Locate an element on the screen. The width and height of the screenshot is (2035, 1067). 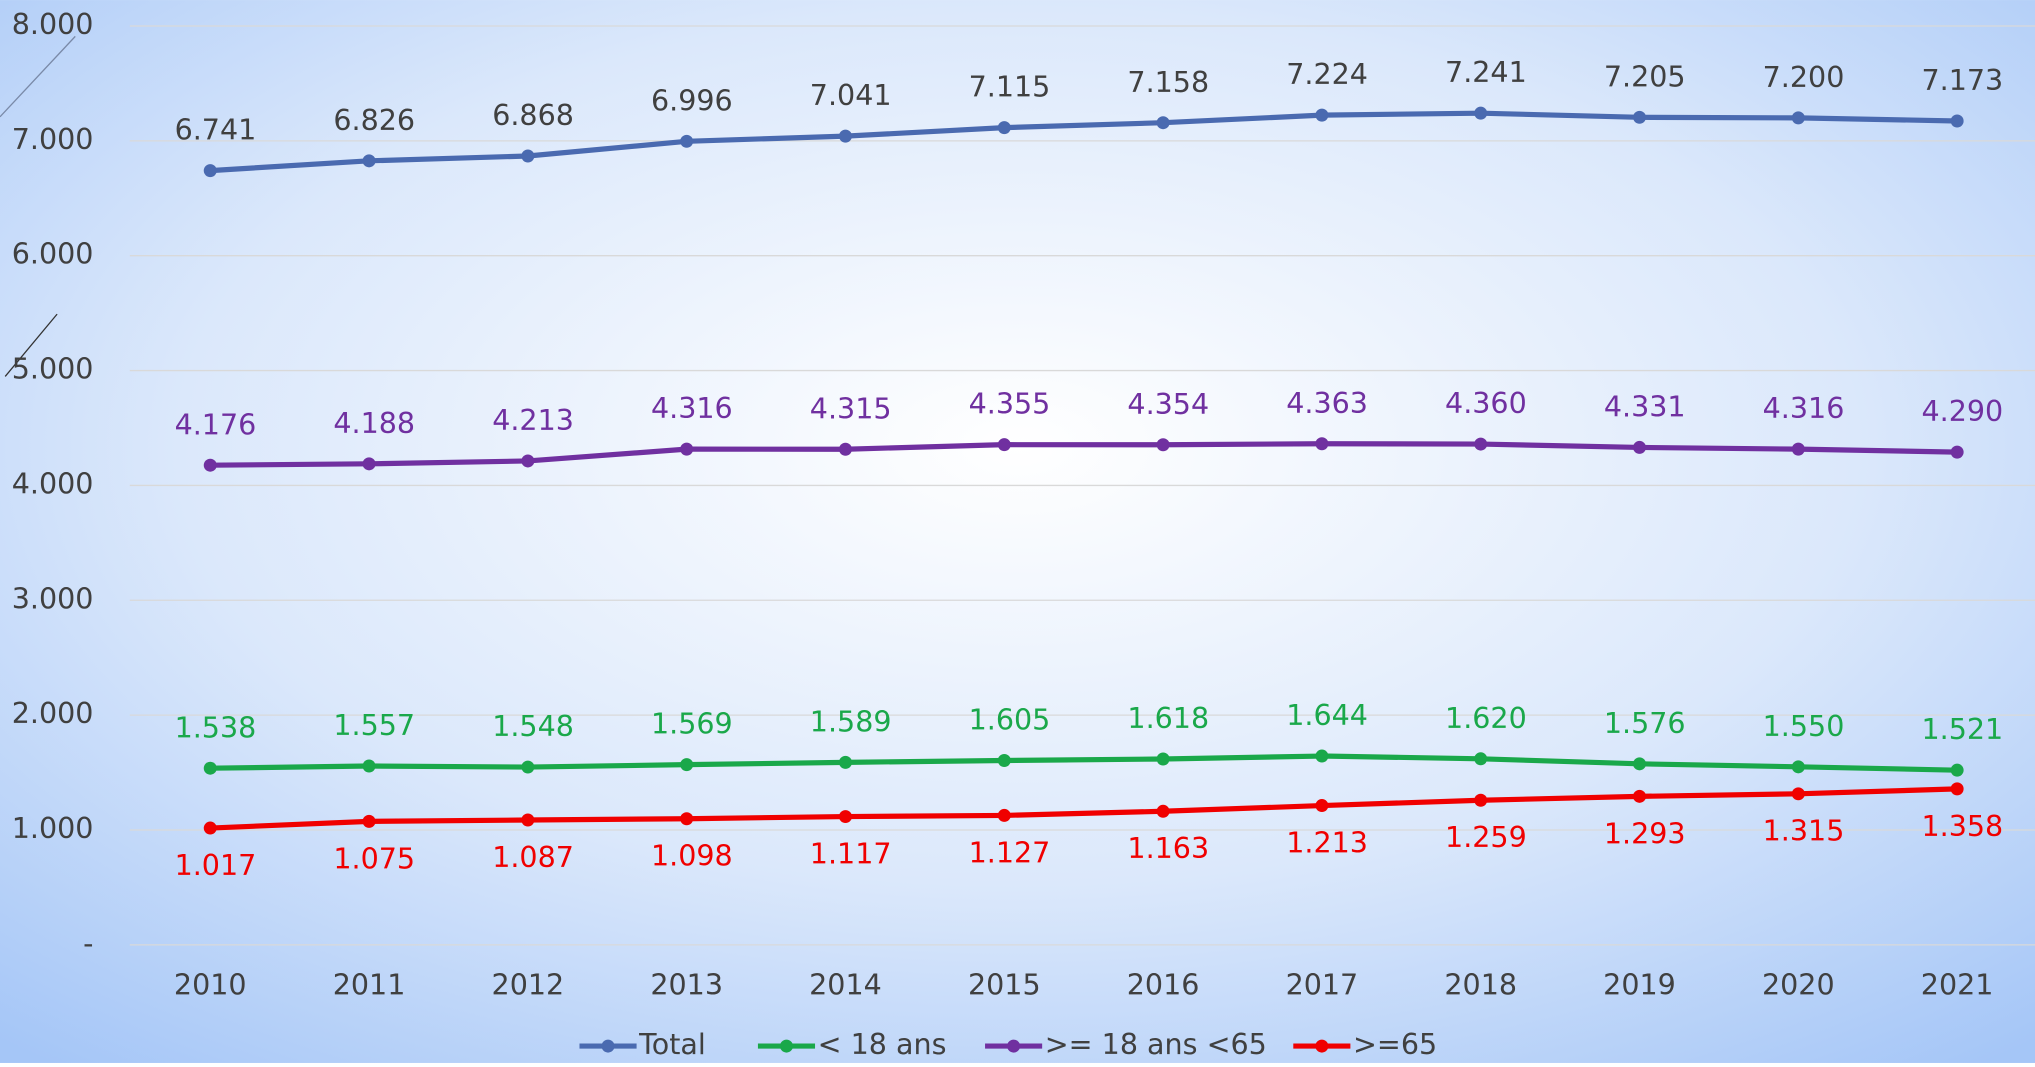
data-label: 6.826 is located at coordinates (374, 120).